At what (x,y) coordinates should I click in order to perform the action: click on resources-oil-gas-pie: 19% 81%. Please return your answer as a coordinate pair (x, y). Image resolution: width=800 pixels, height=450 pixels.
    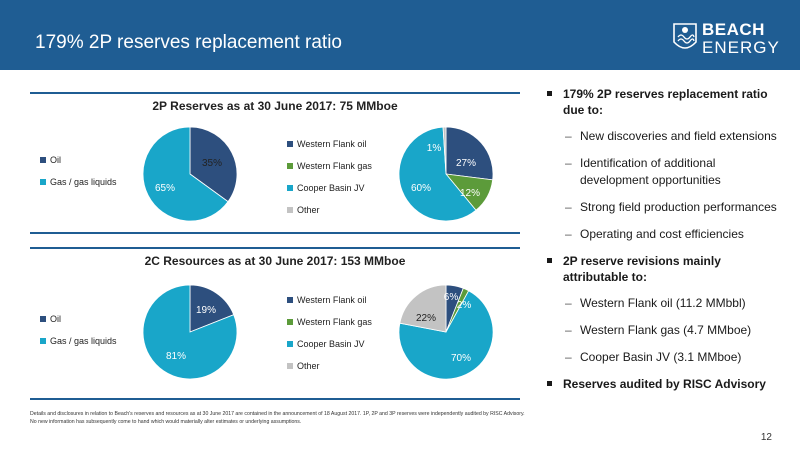
    Looking at the image, I should click on (190, 332).